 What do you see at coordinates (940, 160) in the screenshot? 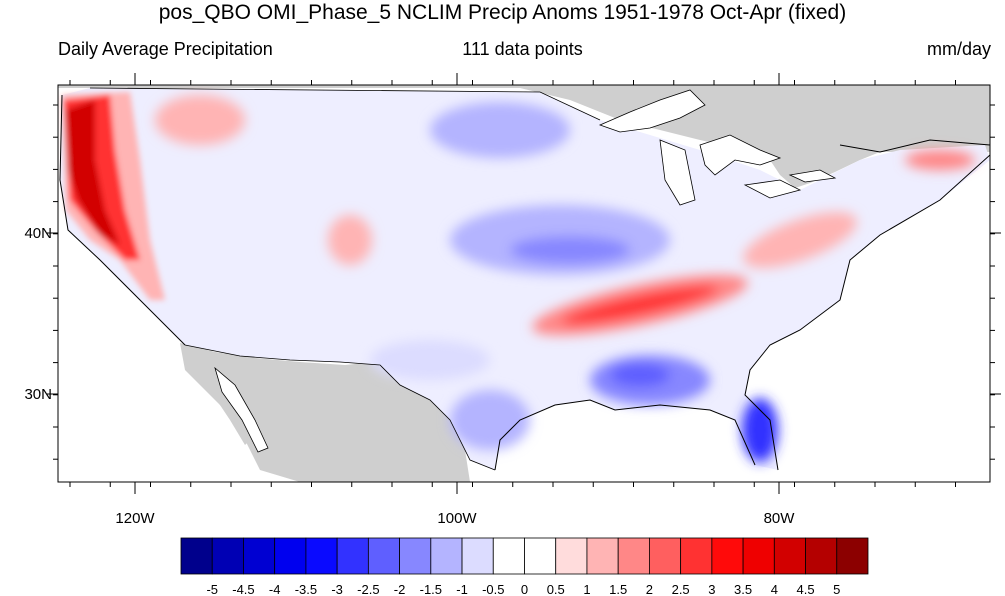
I see `red-anomaly-new-england` at bounding box center [940, 160].